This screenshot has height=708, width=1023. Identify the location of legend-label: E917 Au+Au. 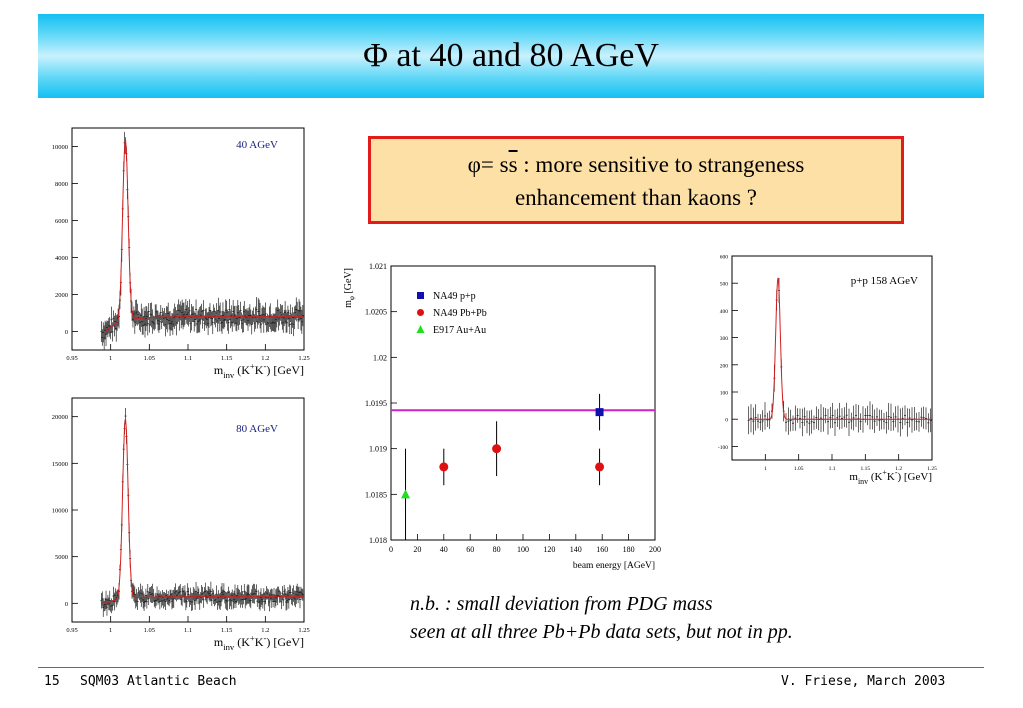
(459, 330).